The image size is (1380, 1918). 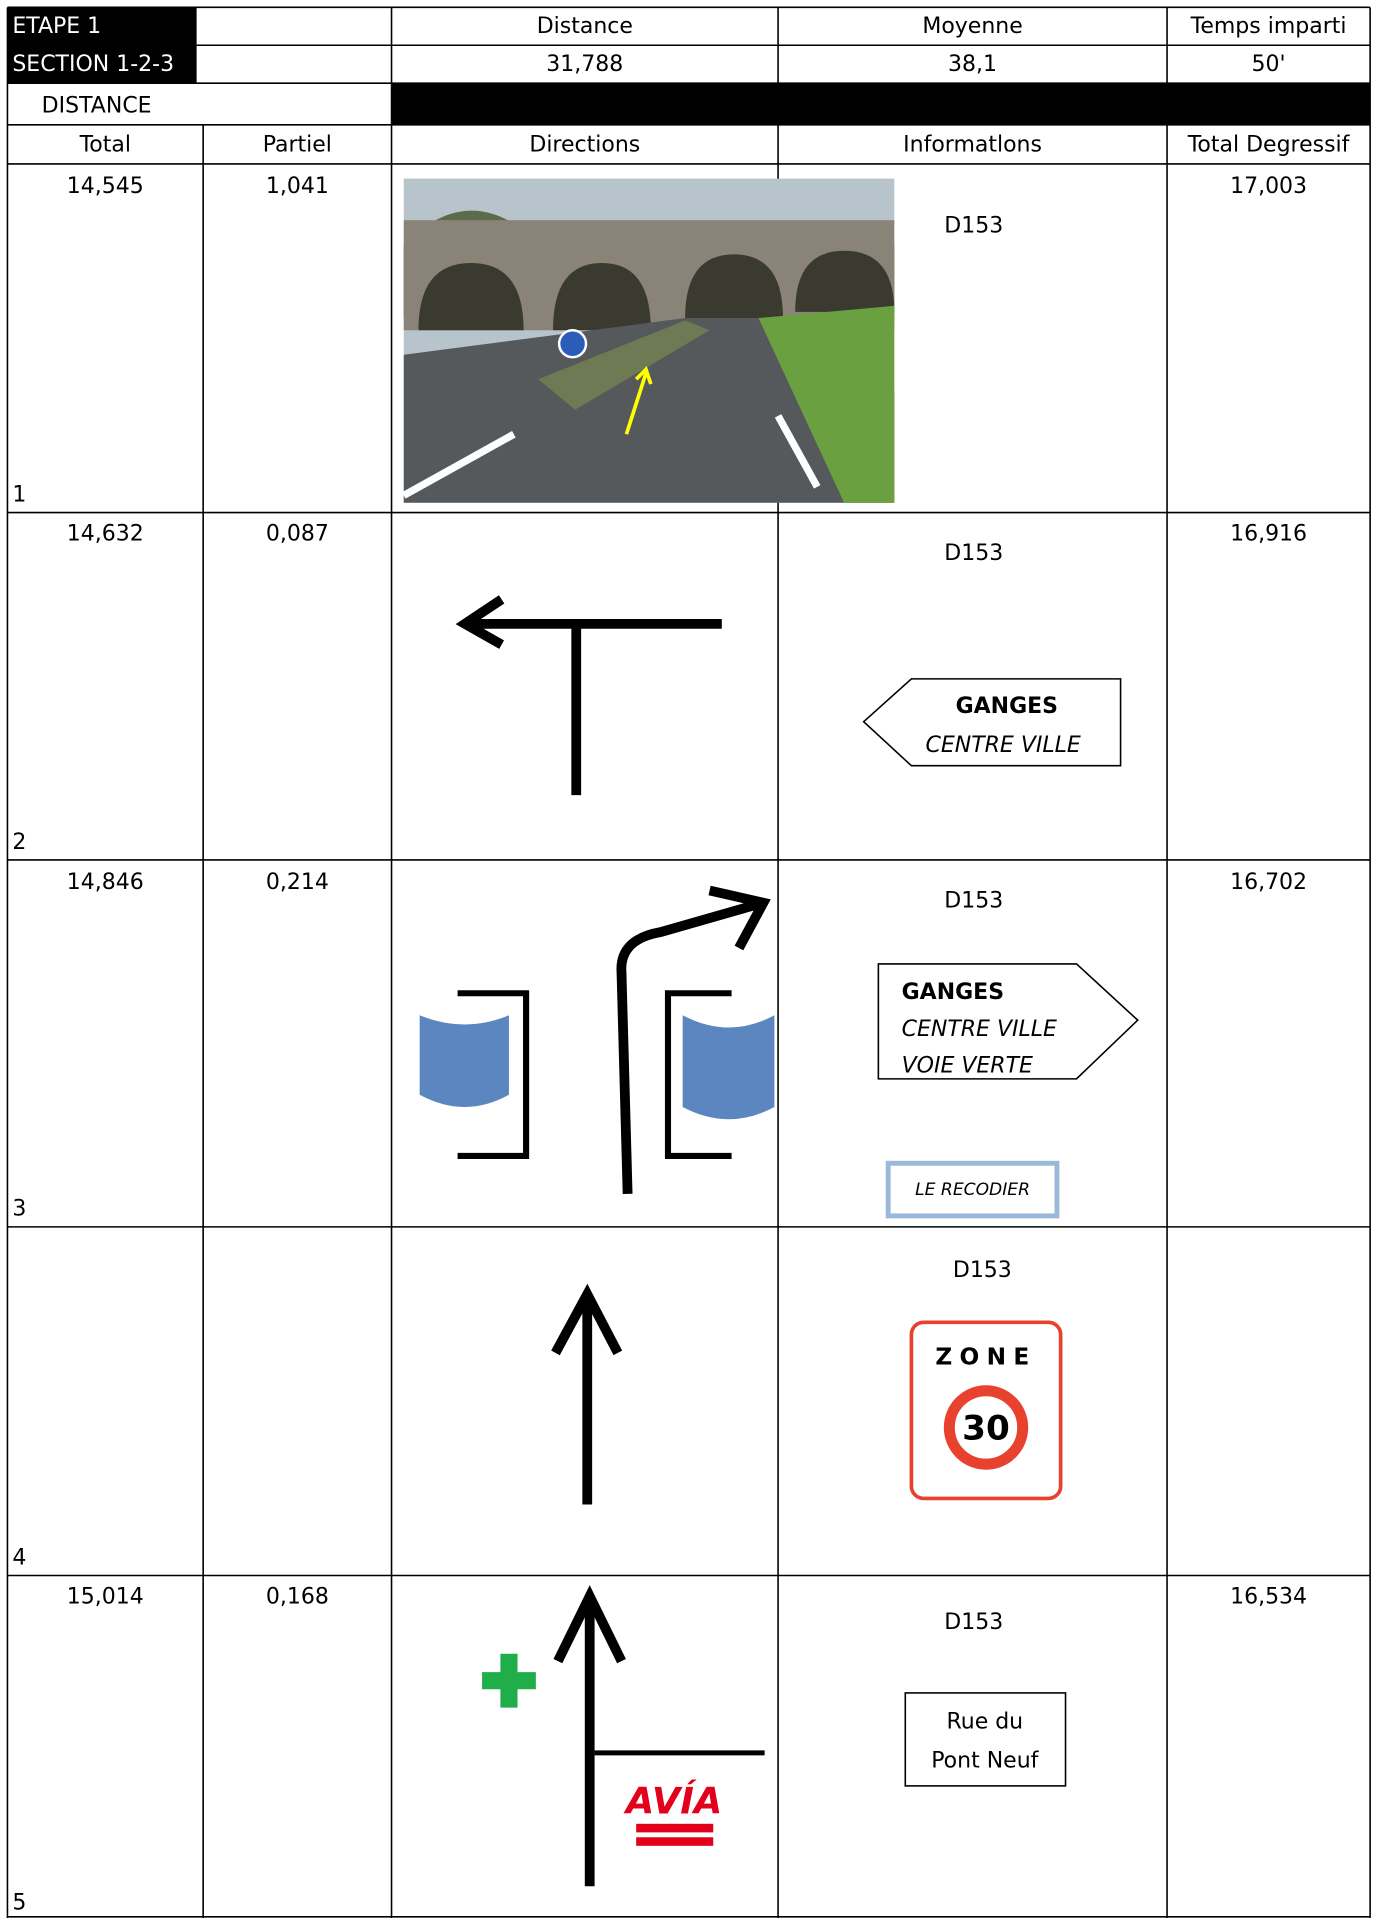 I want to click on partiel: 0,087, so click(x=297, y=534).